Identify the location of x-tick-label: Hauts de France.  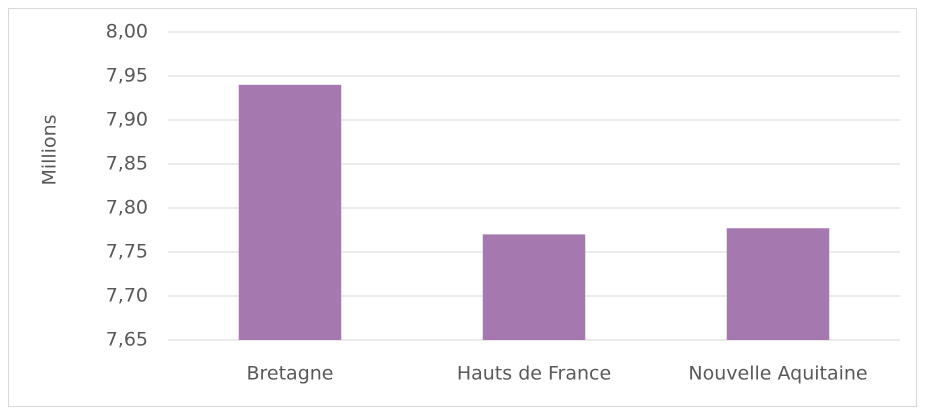
(534, 374).